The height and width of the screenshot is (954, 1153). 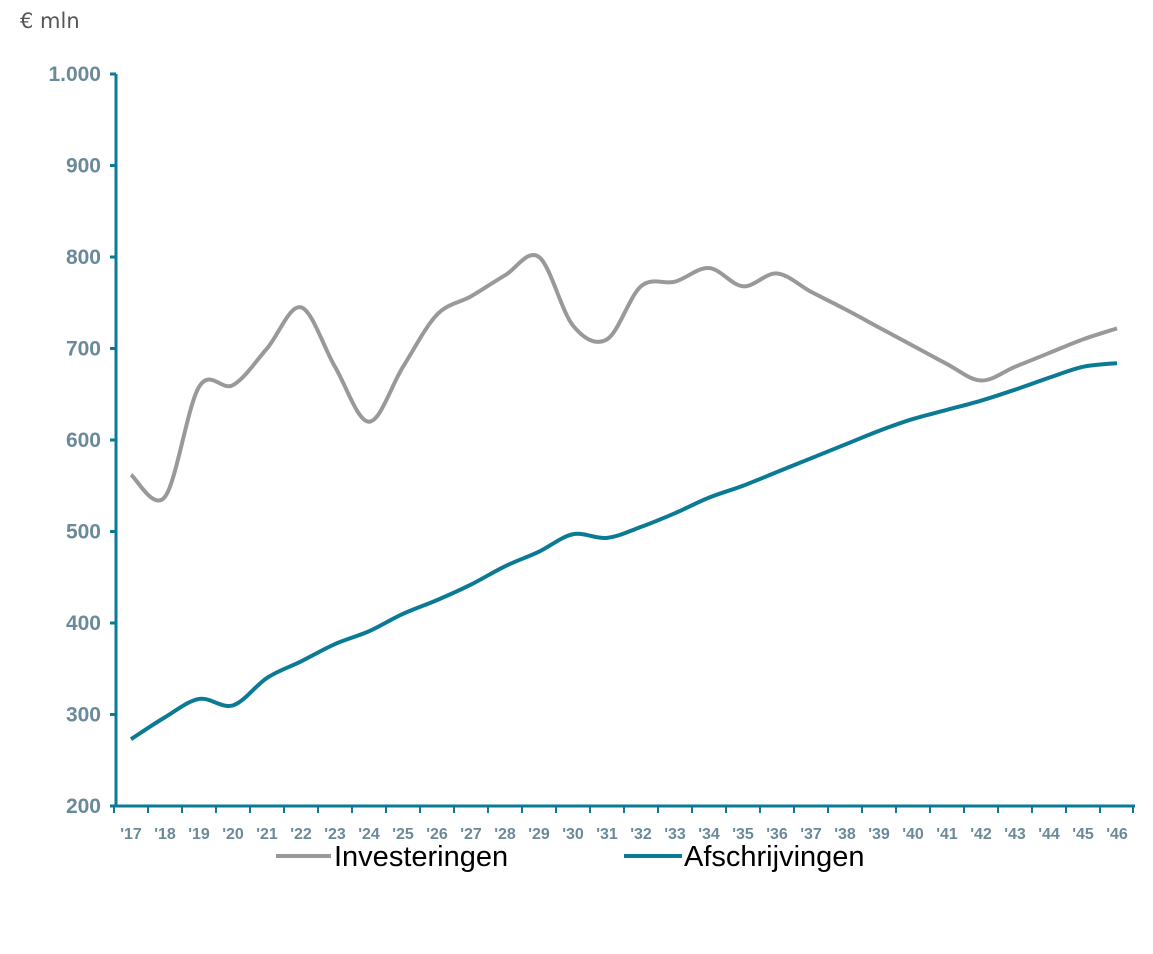 What do you see at coordinates (675, 834) in the screenshot?
I see `x-tick-label: '33` at bounding box center [675, 834].